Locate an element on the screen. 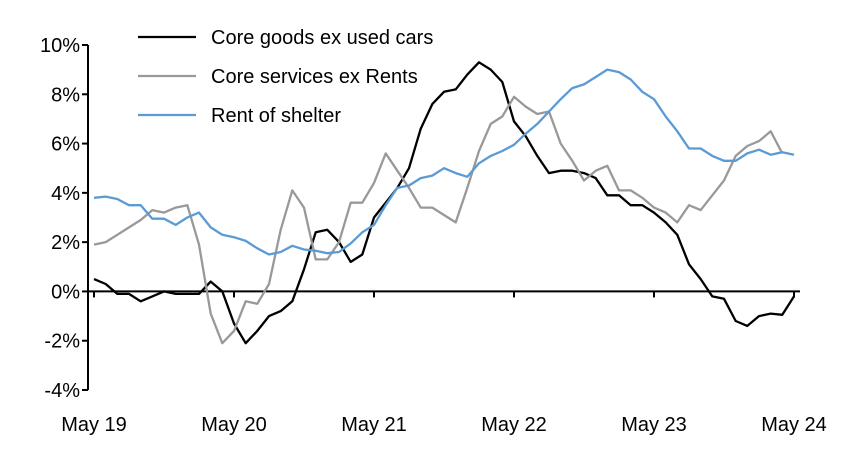  y-tick-label: 8% is located at coordinates (65, 95).